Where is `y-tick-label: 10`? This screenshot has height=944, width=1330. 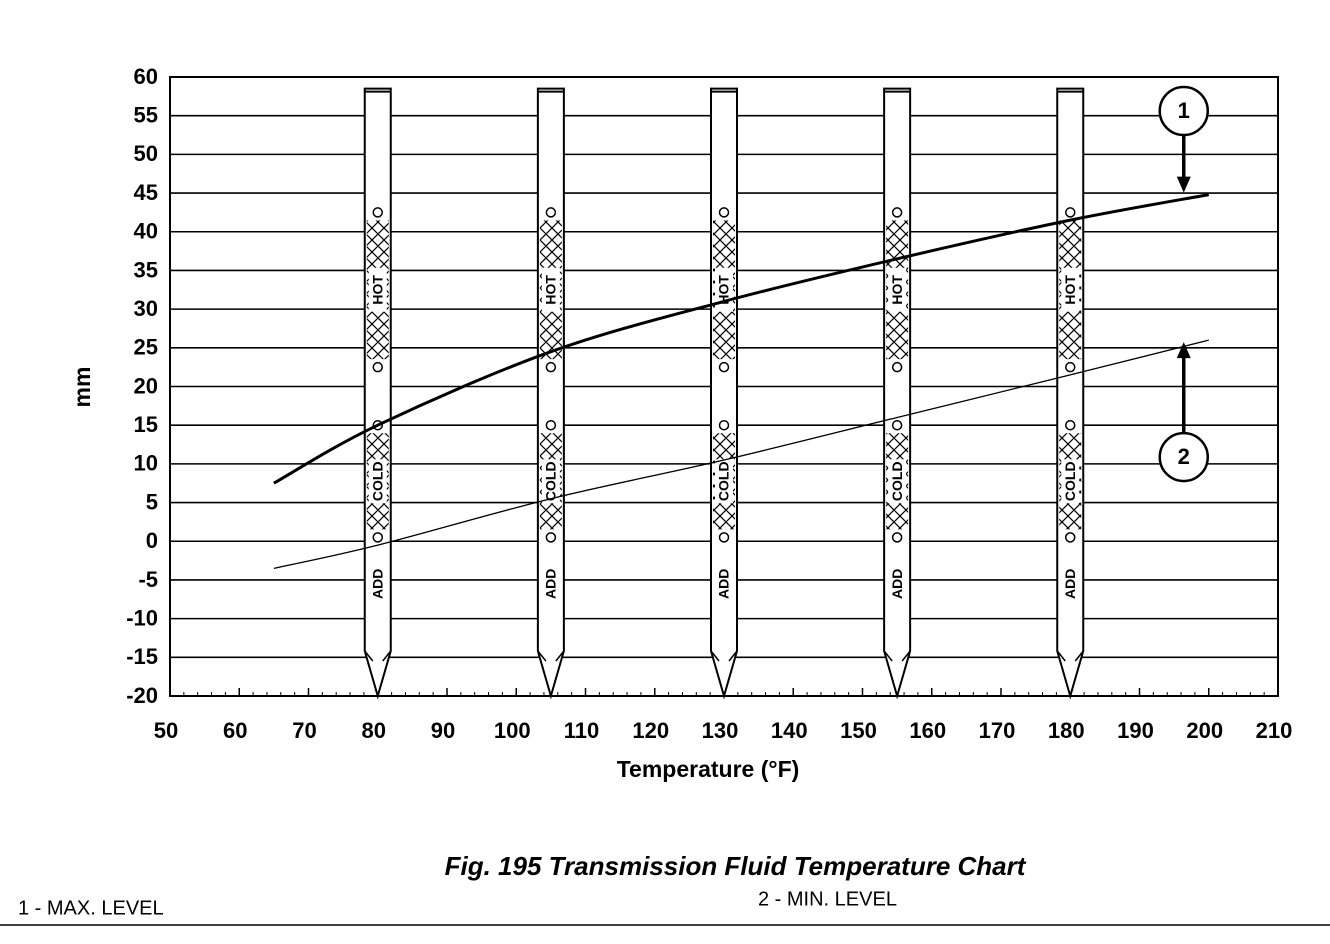 y-tick-label: 10 is located at coordinates (146, 463).